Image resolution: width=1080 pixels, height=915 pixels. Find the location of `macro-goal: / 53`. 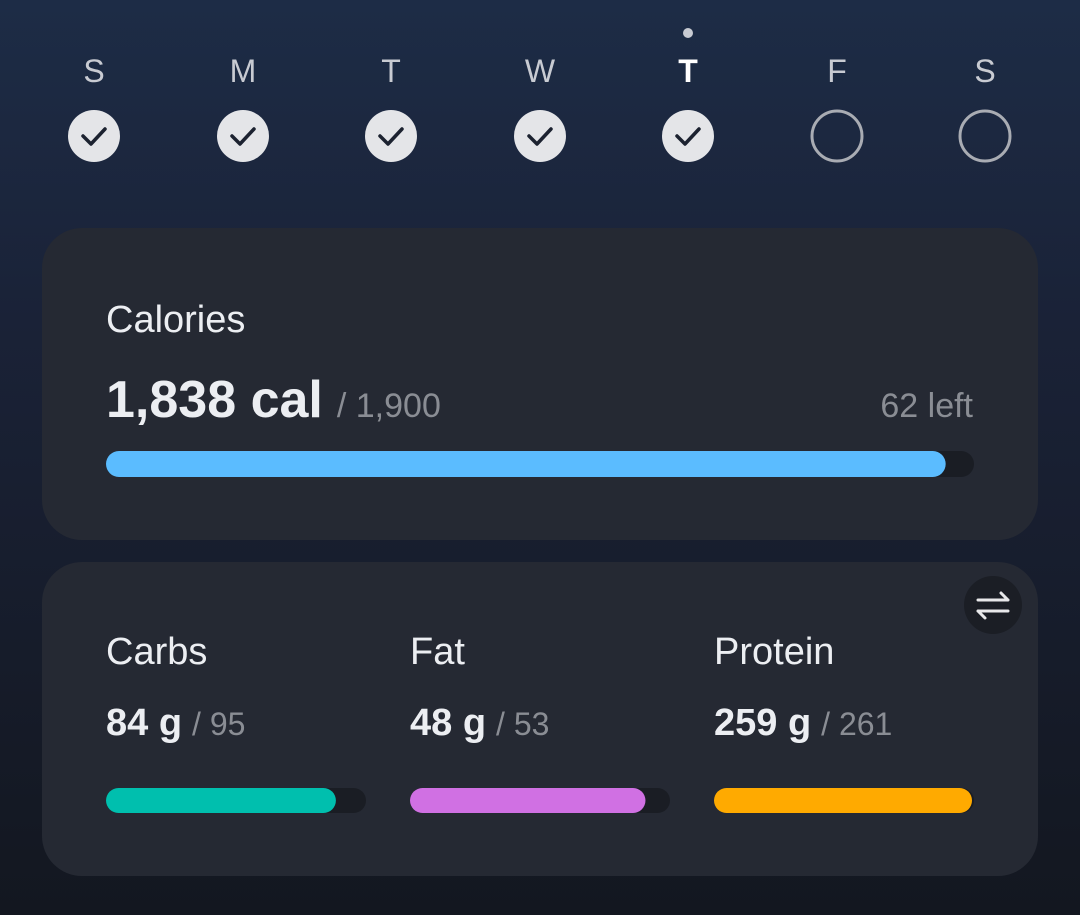

macro-goal: / 53 is located at coordinates (522, 724).